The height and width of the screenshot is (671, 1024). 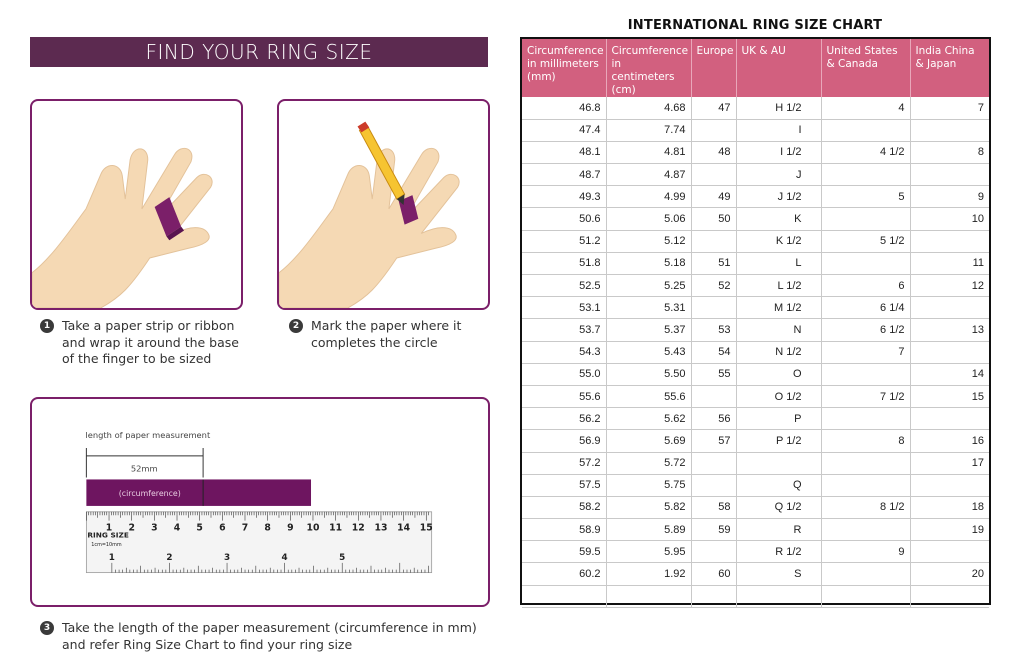 What do you see at coordinates (949, 330) in the screenshot?
I see `cell-india-china-japan: 13` at bounding box center [949, 330].